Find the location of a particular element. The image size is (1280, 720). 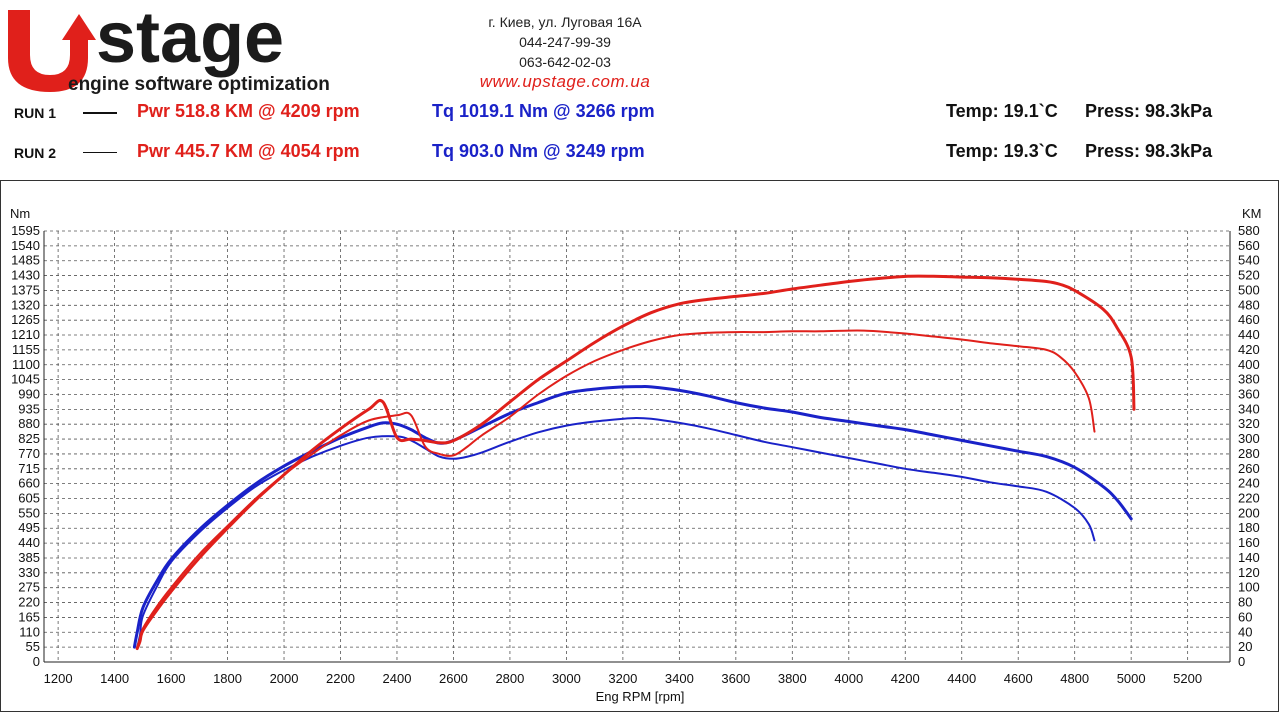

x-tick-label: 5000 is located at coordinates (1131, 678).